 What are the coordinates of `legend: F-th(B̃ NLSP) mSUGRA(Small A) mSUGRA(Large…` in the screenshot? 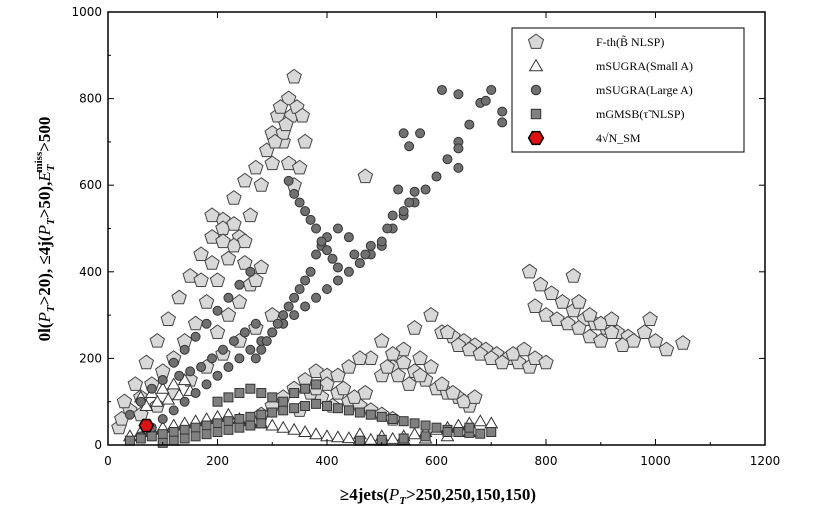 It's located at (628, 90).